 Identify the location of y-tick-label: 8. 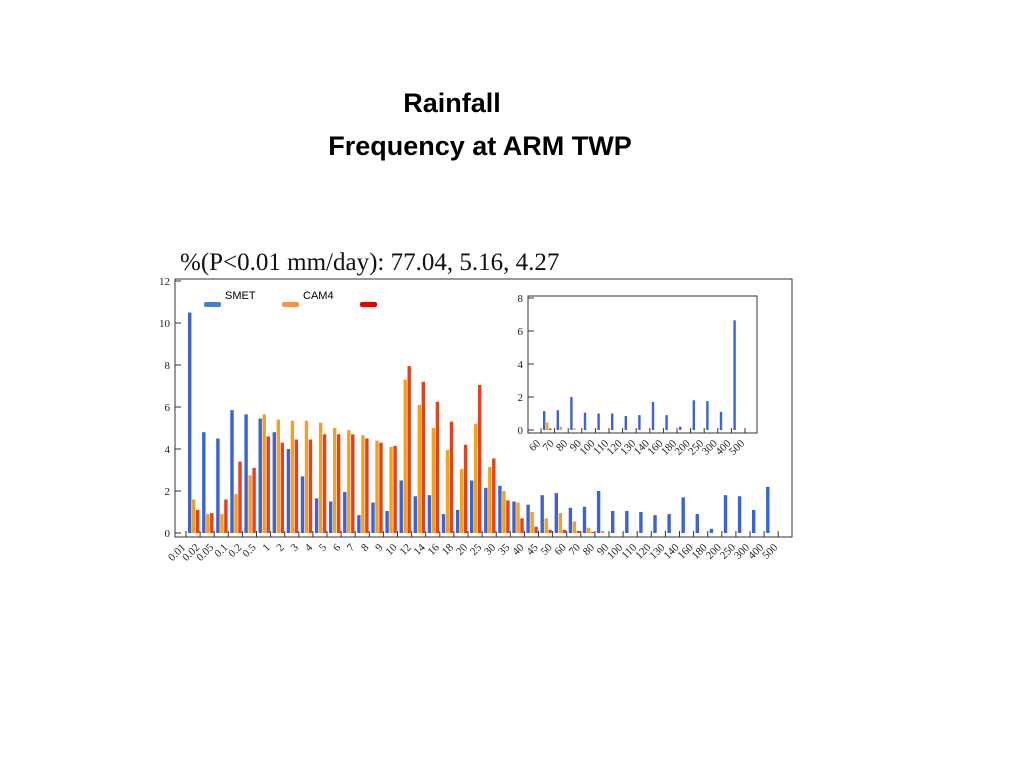
(168, 366).